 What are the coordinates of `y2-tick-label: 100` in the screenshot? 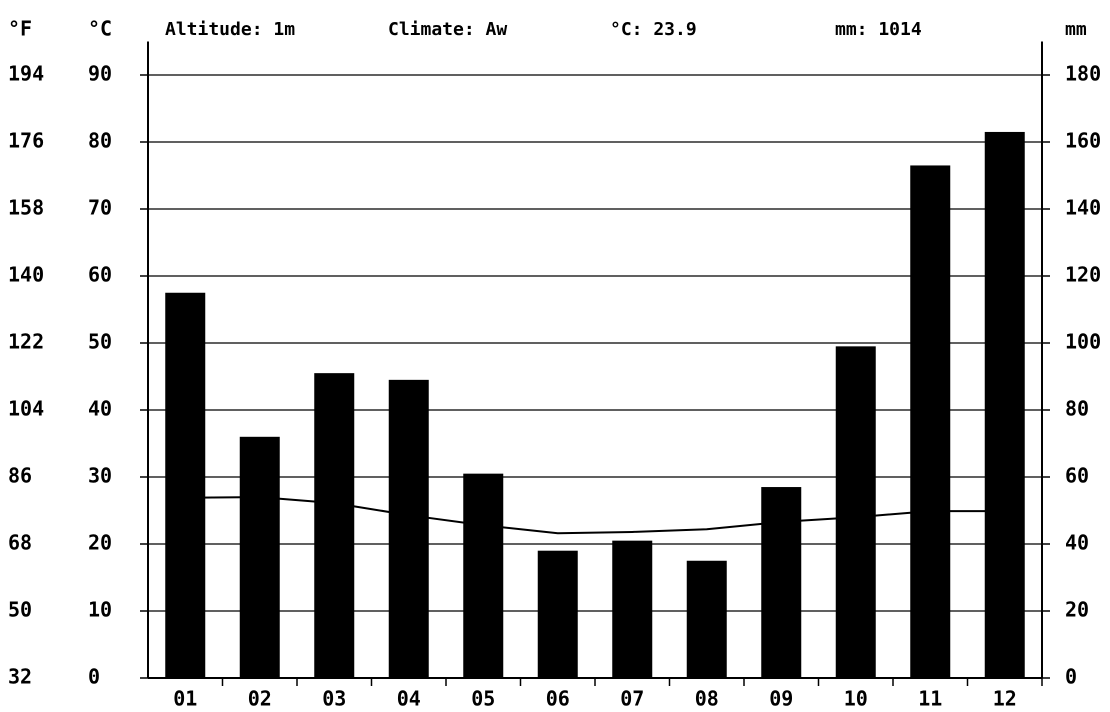 It's located at (1083, 342).